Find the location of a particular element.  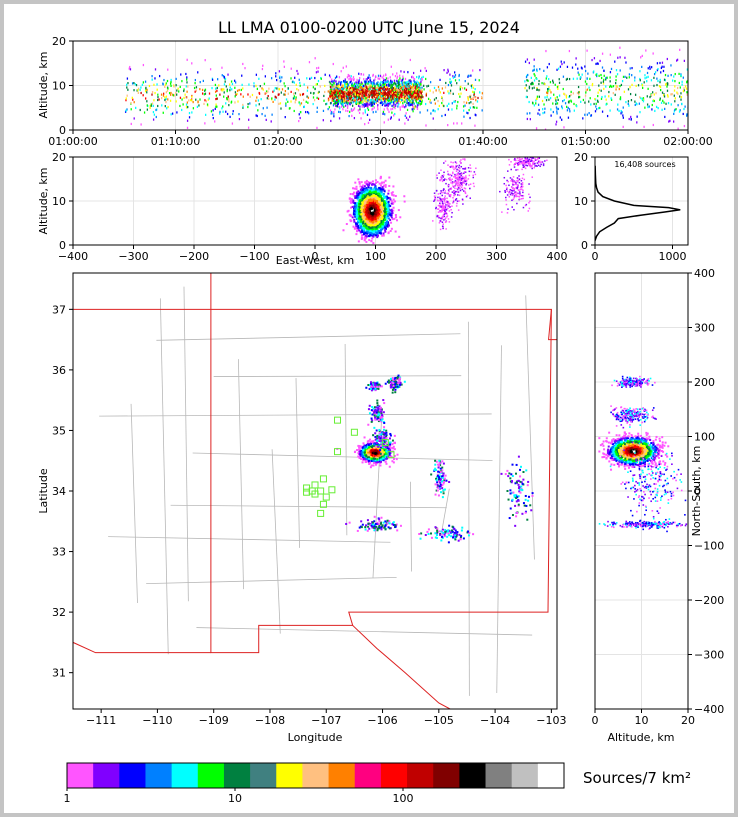

x-tick-label: 02:00:00 is located at coordinates (687, 141).